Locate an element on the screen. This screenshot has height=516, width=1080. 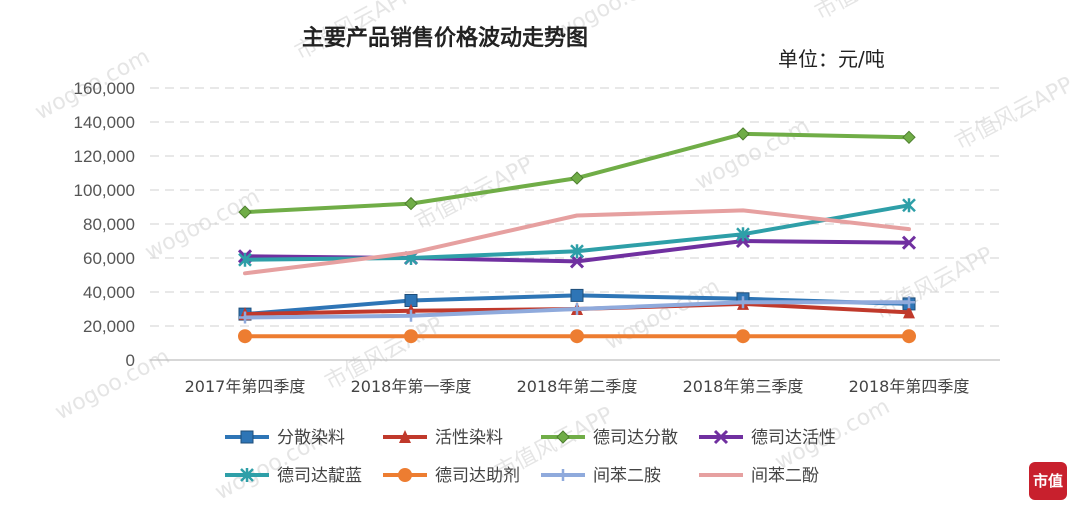
y-tick-label: 140,000 is located at coordinates (104, 122).